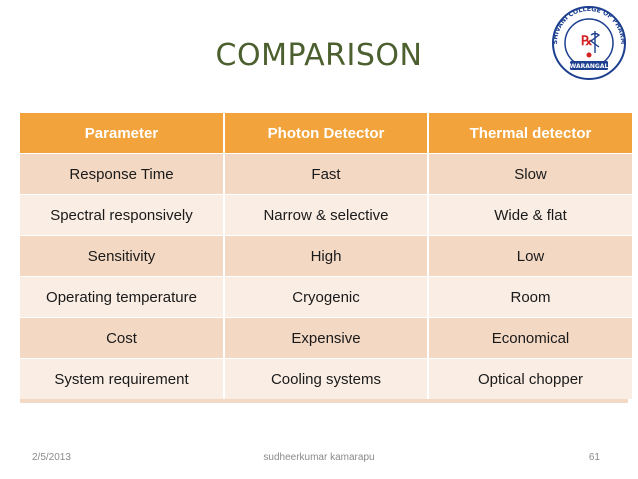 This screenshot has width=638, height=479. I want to click on table-cell: Expensive, so click(326, 338).